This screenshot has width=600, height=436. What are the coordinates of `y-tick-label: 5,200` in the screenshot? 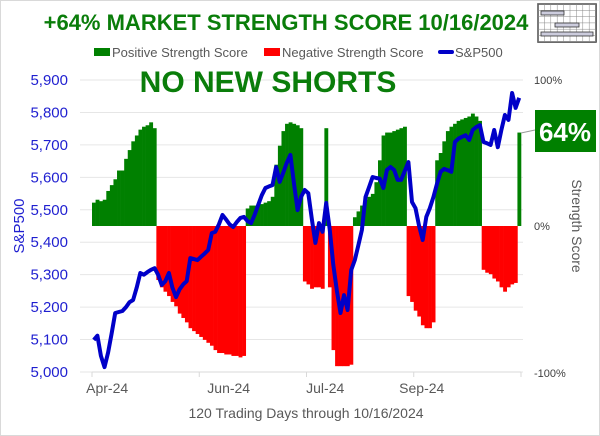 It's located at (49, 307).